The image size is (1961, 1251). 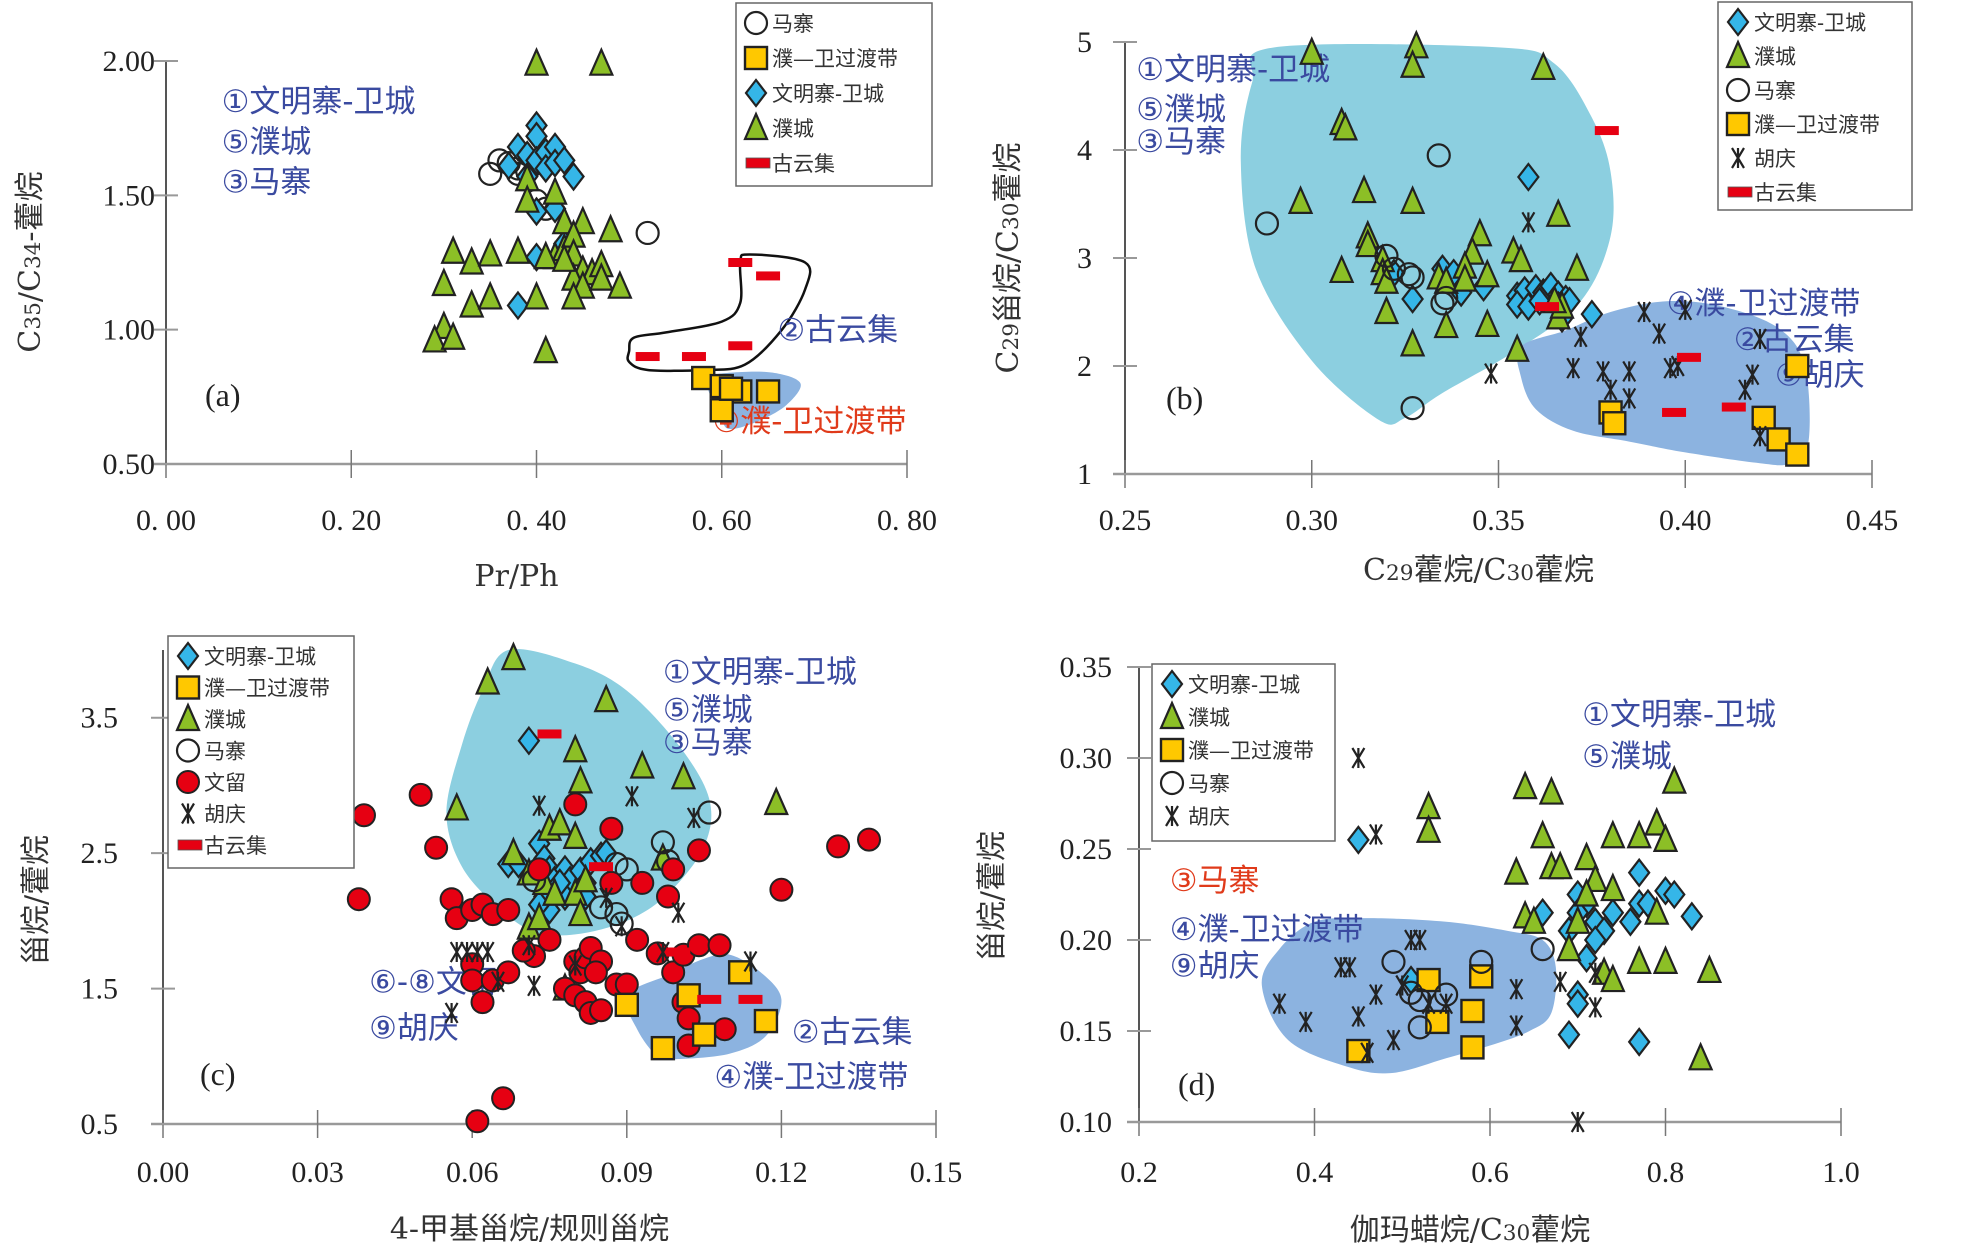 I want to click on legend-label: 文留, so click(x=225, y=783).